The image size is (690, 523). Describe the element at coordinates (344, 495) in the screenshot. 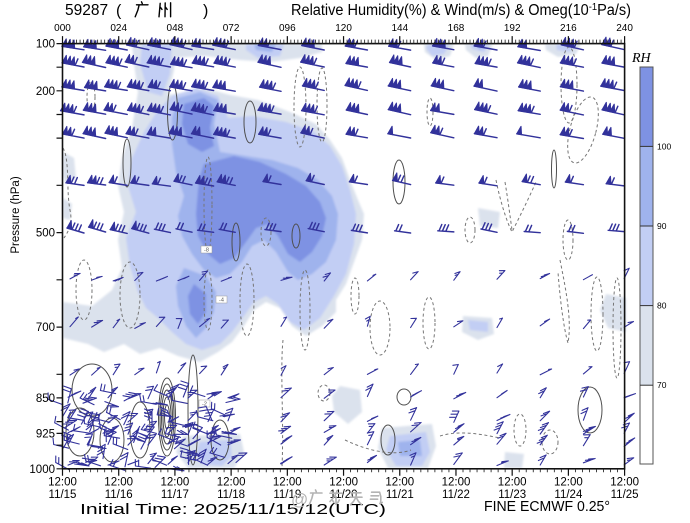

I see `svg-text: 11/20` at that location.